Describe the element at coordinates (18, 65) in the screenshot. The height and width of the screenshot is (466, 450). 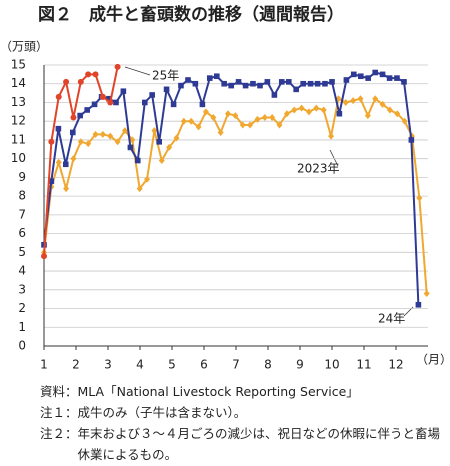
I see `y-tick-label: 15` at that location.